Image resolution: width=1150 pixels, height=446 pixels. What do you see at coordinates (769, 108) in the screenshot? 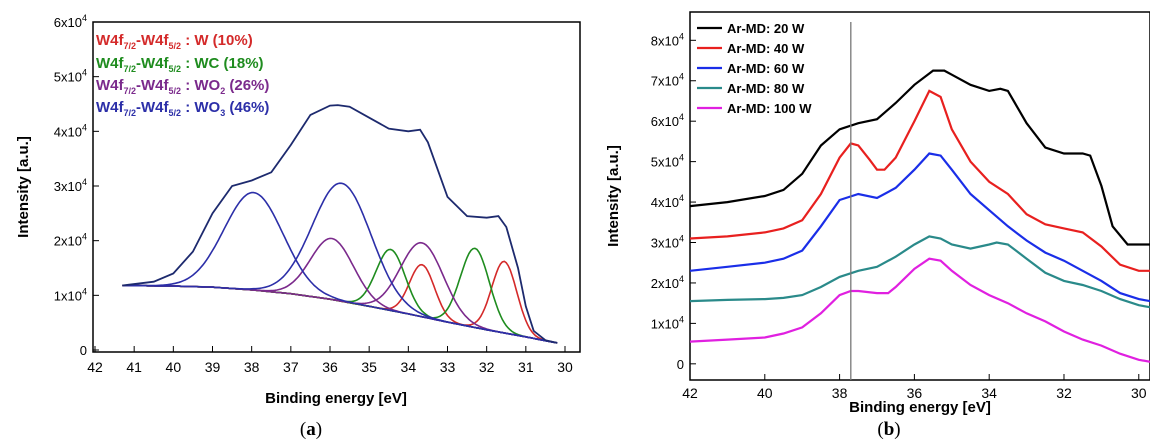
I see `legend-label-5: Ar-MD: 100 W` at bounding box center [769, 108].